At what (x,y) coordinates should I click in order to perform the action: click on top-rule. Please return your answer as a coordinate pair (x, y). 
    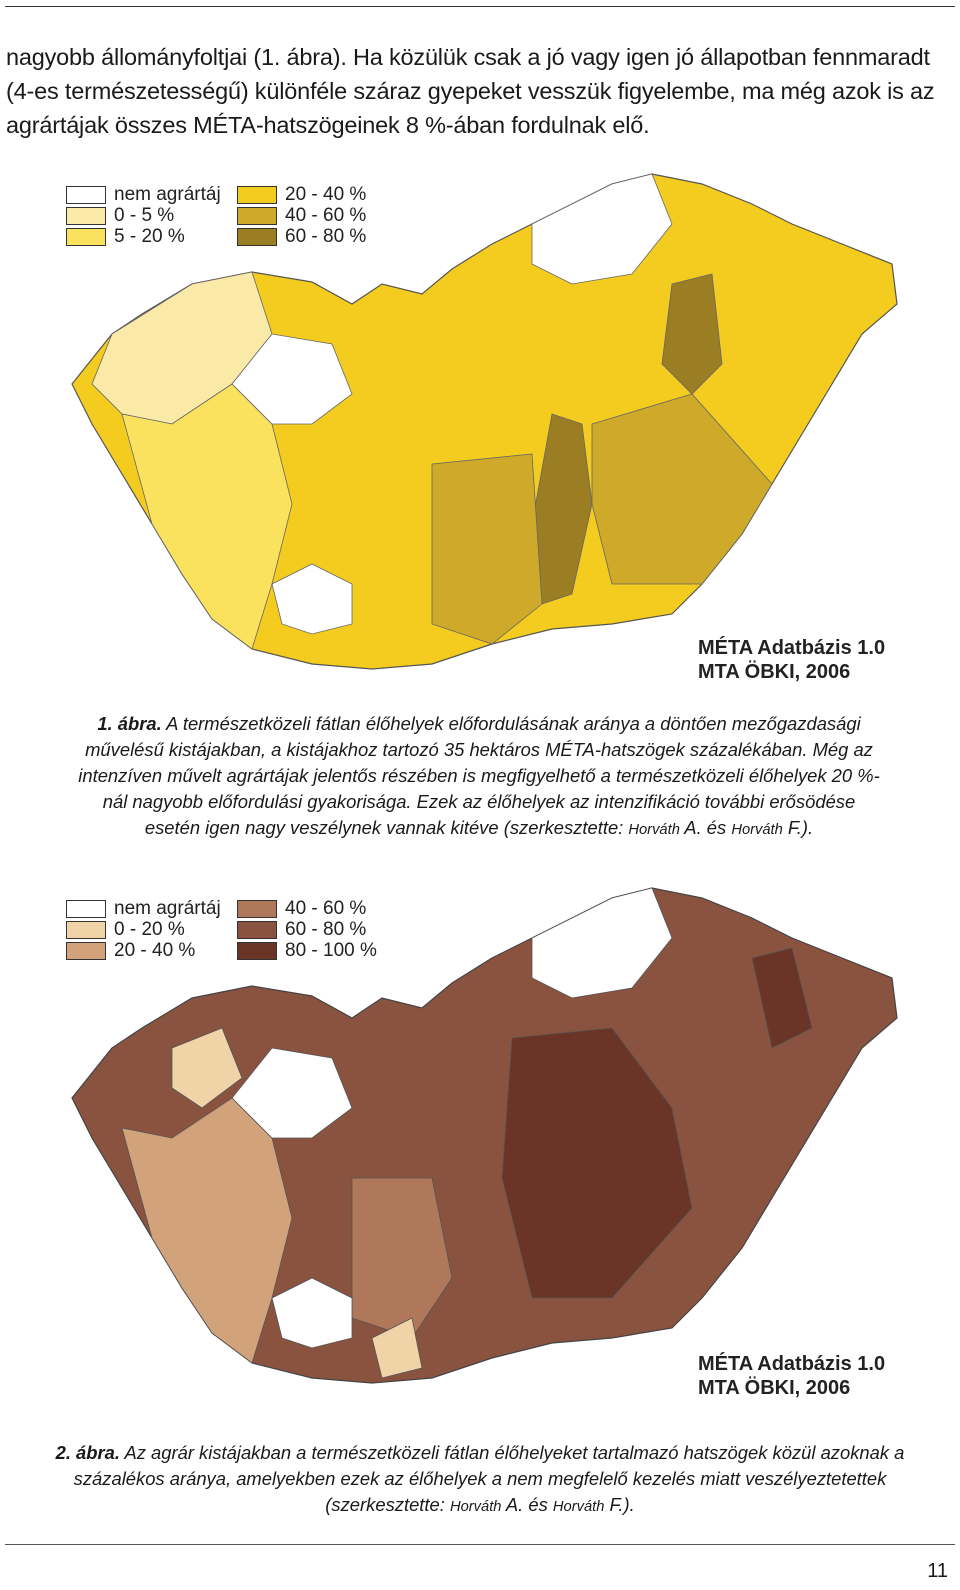
    Looking at the image, I should click on (480, 6).